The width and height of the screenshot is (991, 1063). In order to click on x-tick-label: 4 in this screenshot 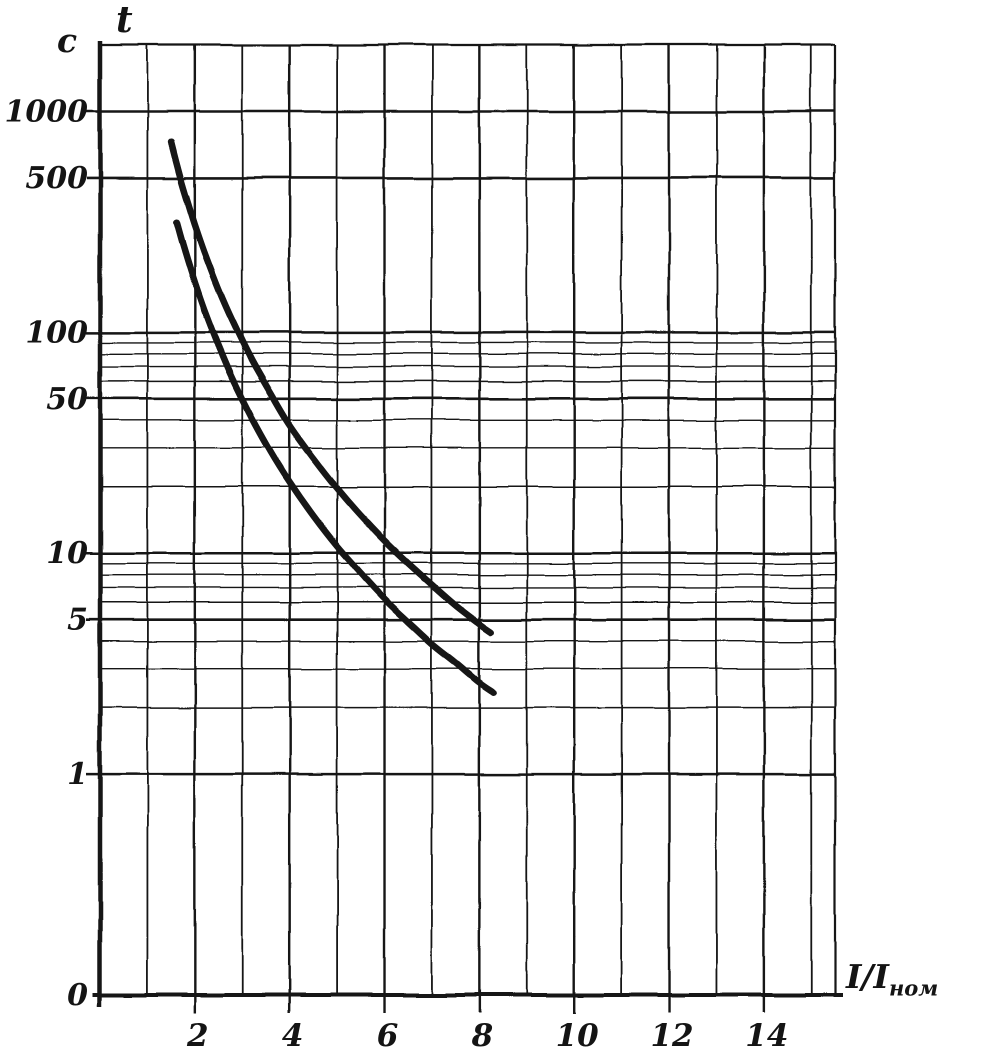, I will do `click(293, 1036)`.